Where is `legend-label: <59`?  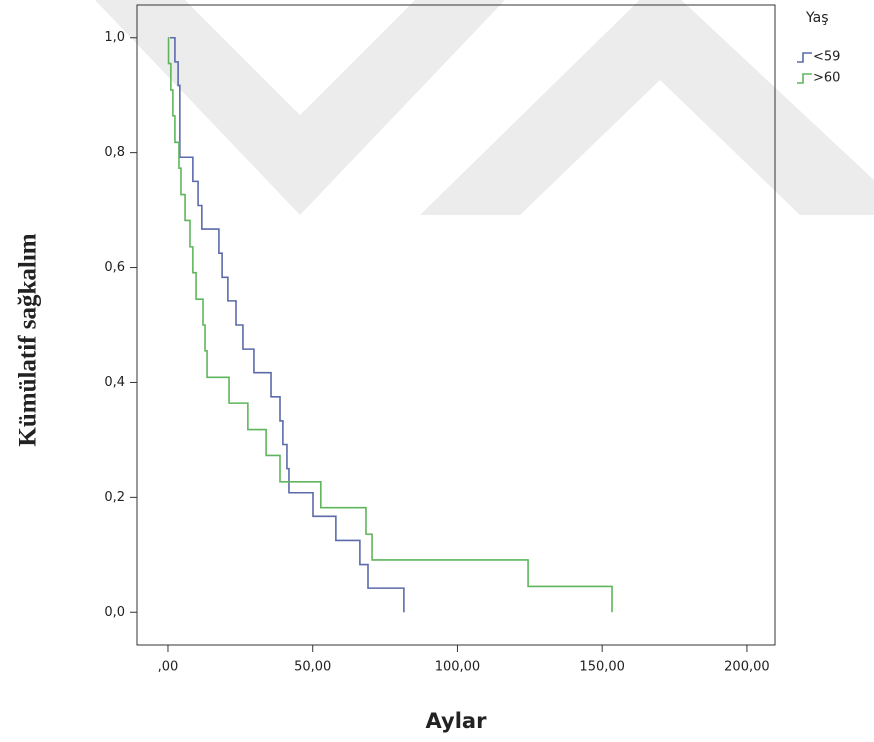 legend-label: <59 is located at coordinates (826, 57).